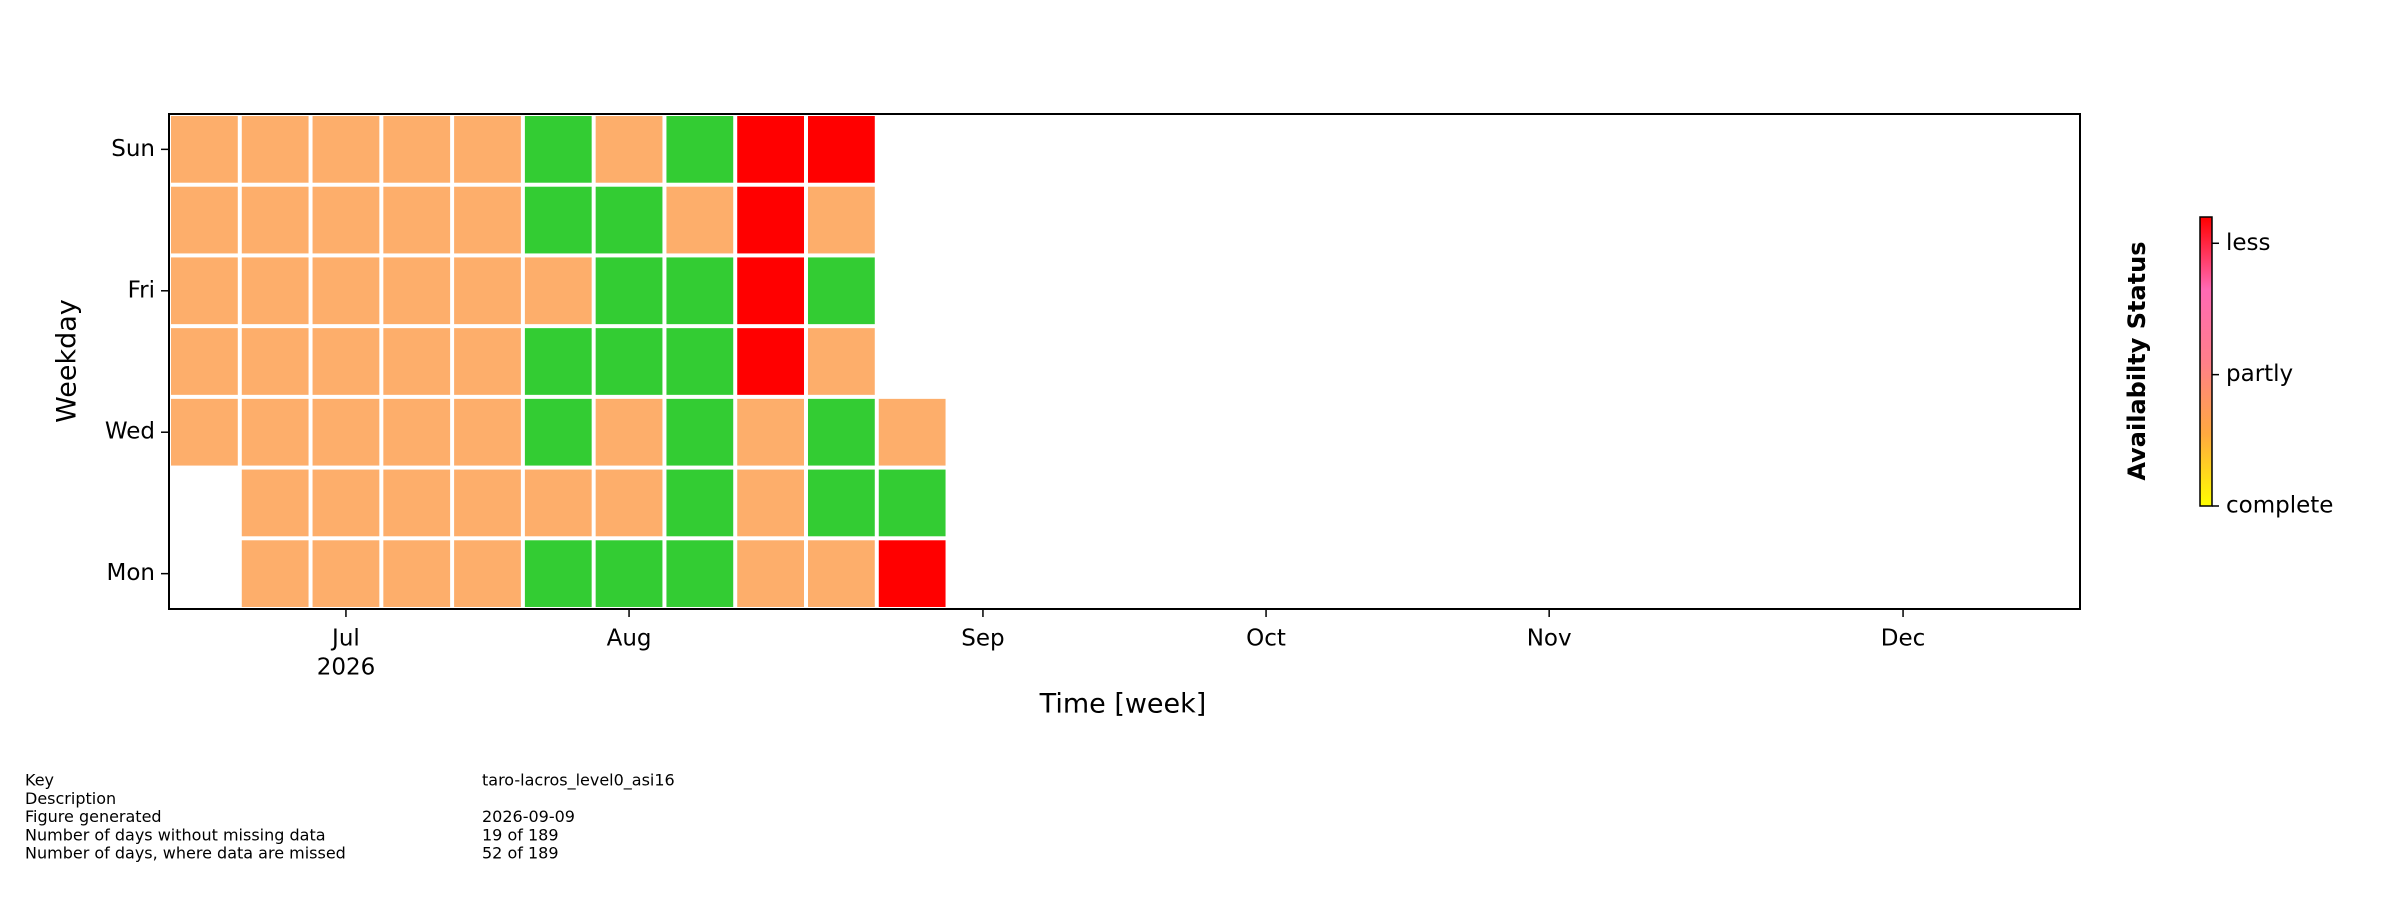 The image size is (2400, 900). Describe the element at coordinates (1549, 639) in the screenshot. I see `x-tick-label: Nov` at that location.